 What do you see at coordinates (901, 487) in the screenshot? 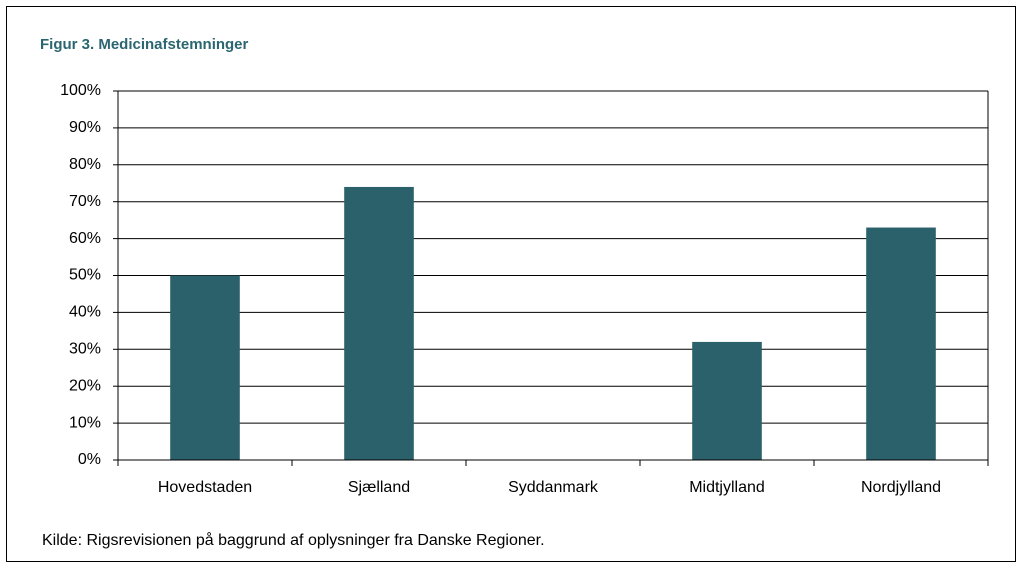
I see `x-tick-label: Nordjylland` at bounding box center [901, 487].